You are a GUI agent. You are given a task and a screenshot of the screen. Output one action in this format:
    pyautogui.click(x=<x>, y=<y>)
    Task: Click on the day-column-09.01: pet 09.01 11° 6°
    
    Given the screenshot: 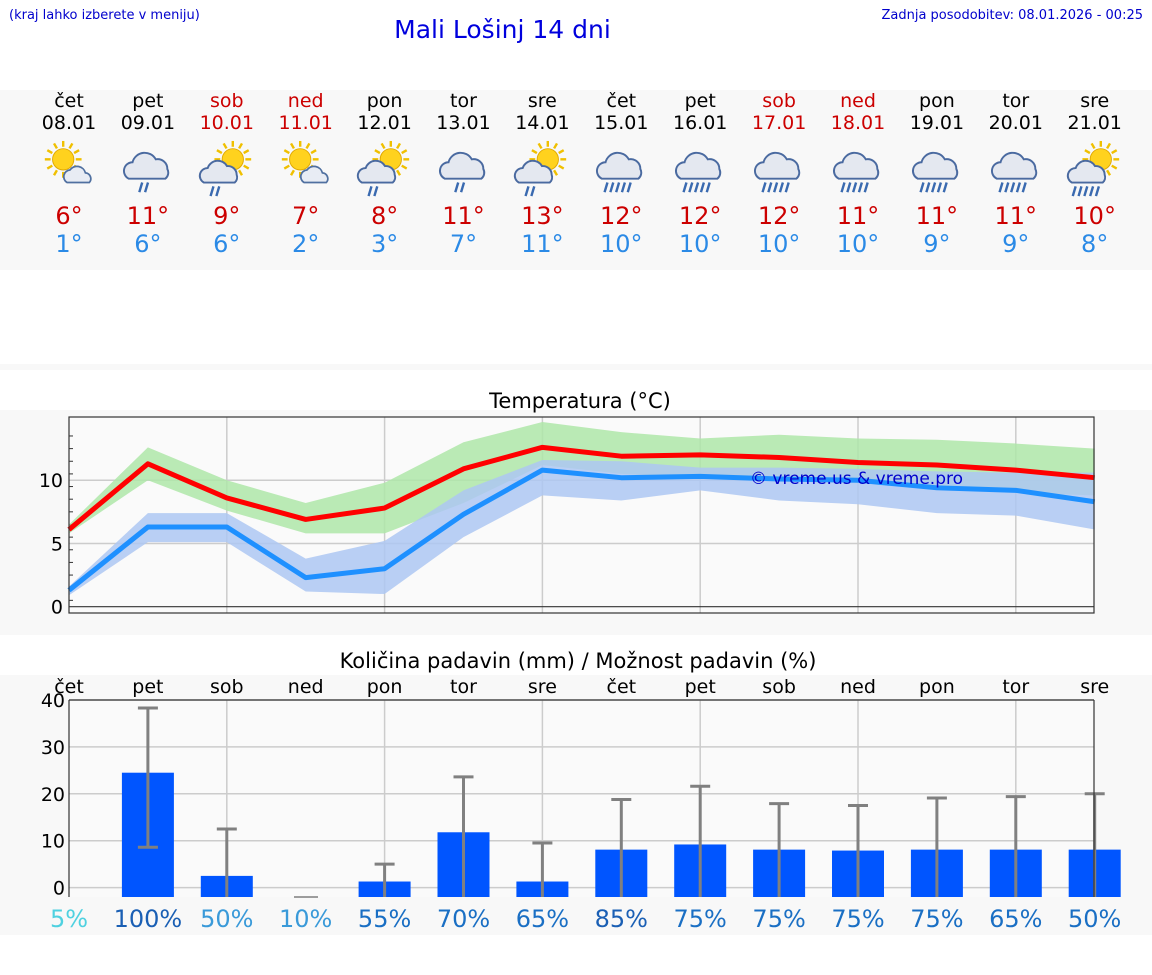 What is the action you would take?
    pyautogui.click(x=148, y=174)
    